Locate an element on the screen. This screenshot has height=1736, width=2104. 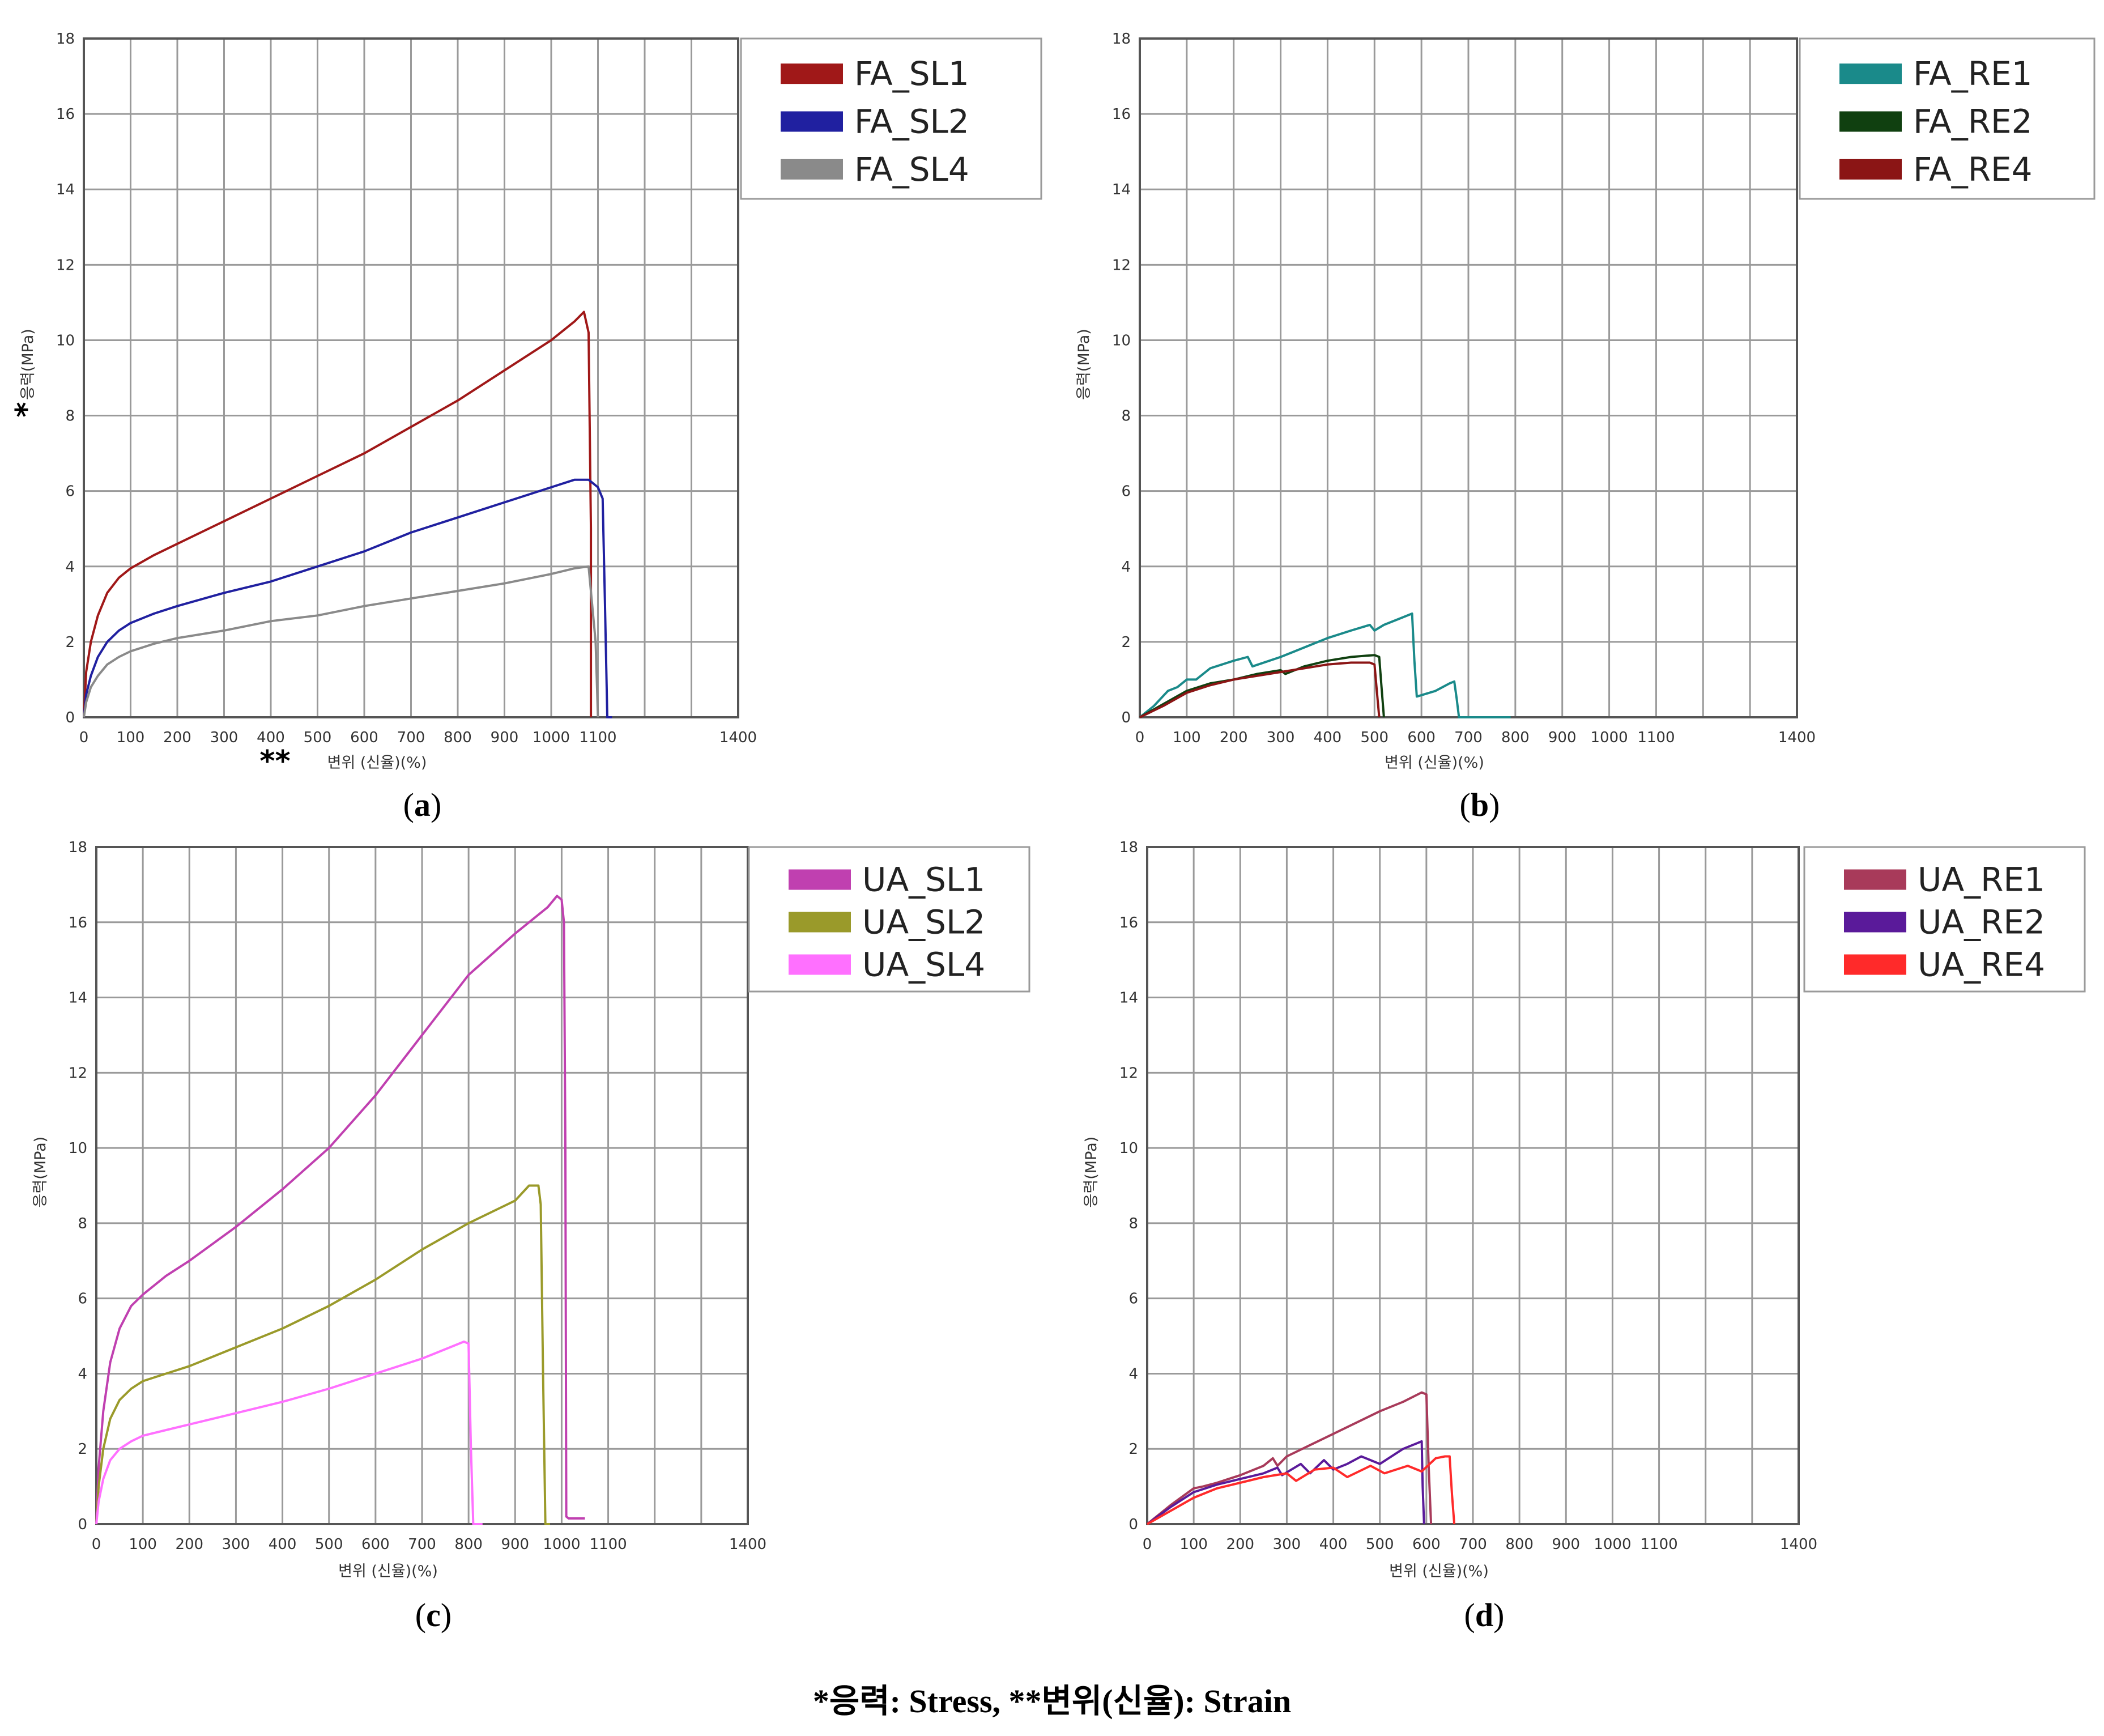
series-line-UA_RE2 is located at coordinates (1285, 1483).